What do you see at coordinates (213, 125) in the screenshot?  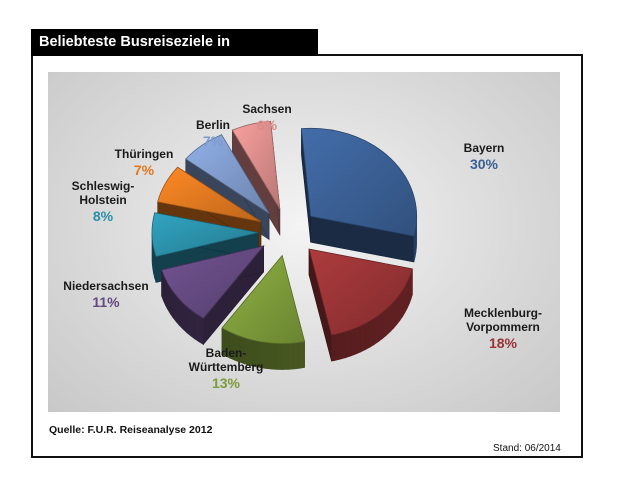 I see `label-name-berlin: Berlin` at bounding box center [213, 125].